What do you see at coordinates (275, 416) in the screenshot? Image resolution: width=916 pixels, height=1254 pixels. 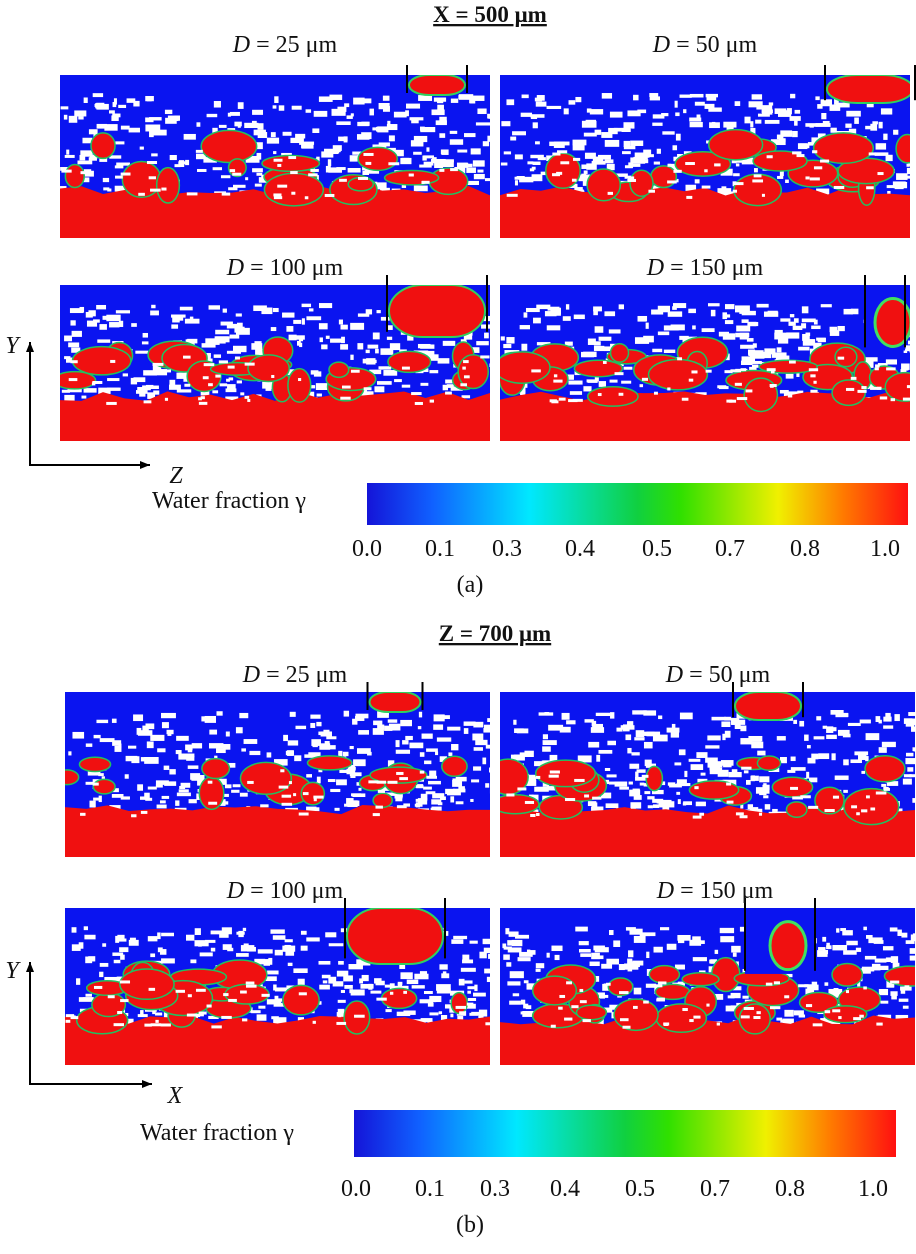 I see `water-bulk` at bounding box center [275, 416].